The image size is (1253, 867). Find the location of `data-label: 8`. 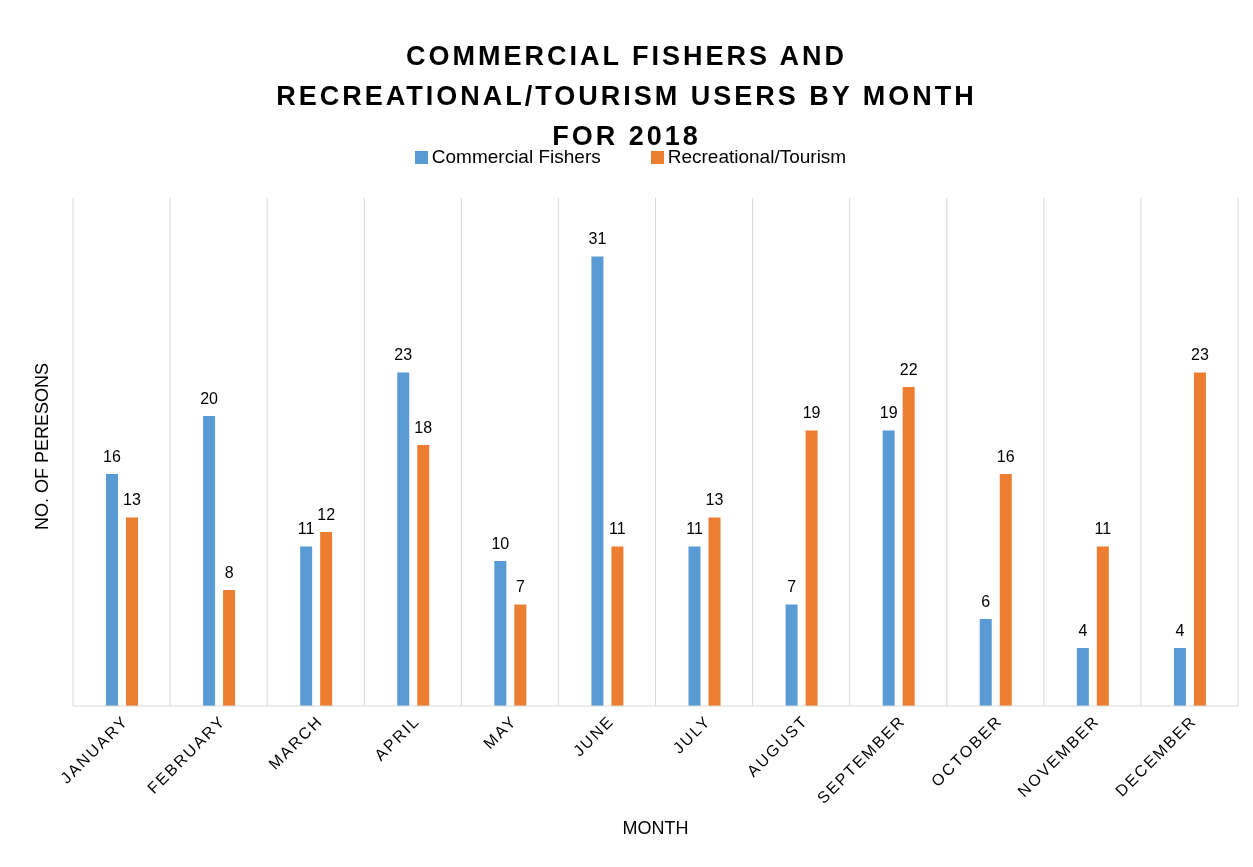

data-label: 8 is located at coordinates (229, 572).